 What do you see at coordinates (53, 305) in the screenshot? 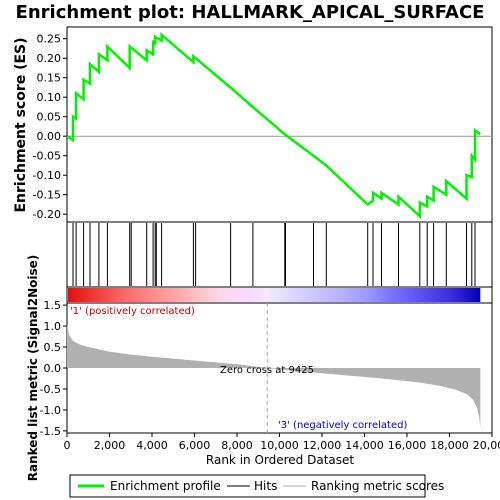
I see `metric-y-tick-label: 1.5` at bounding box center [53, 305].